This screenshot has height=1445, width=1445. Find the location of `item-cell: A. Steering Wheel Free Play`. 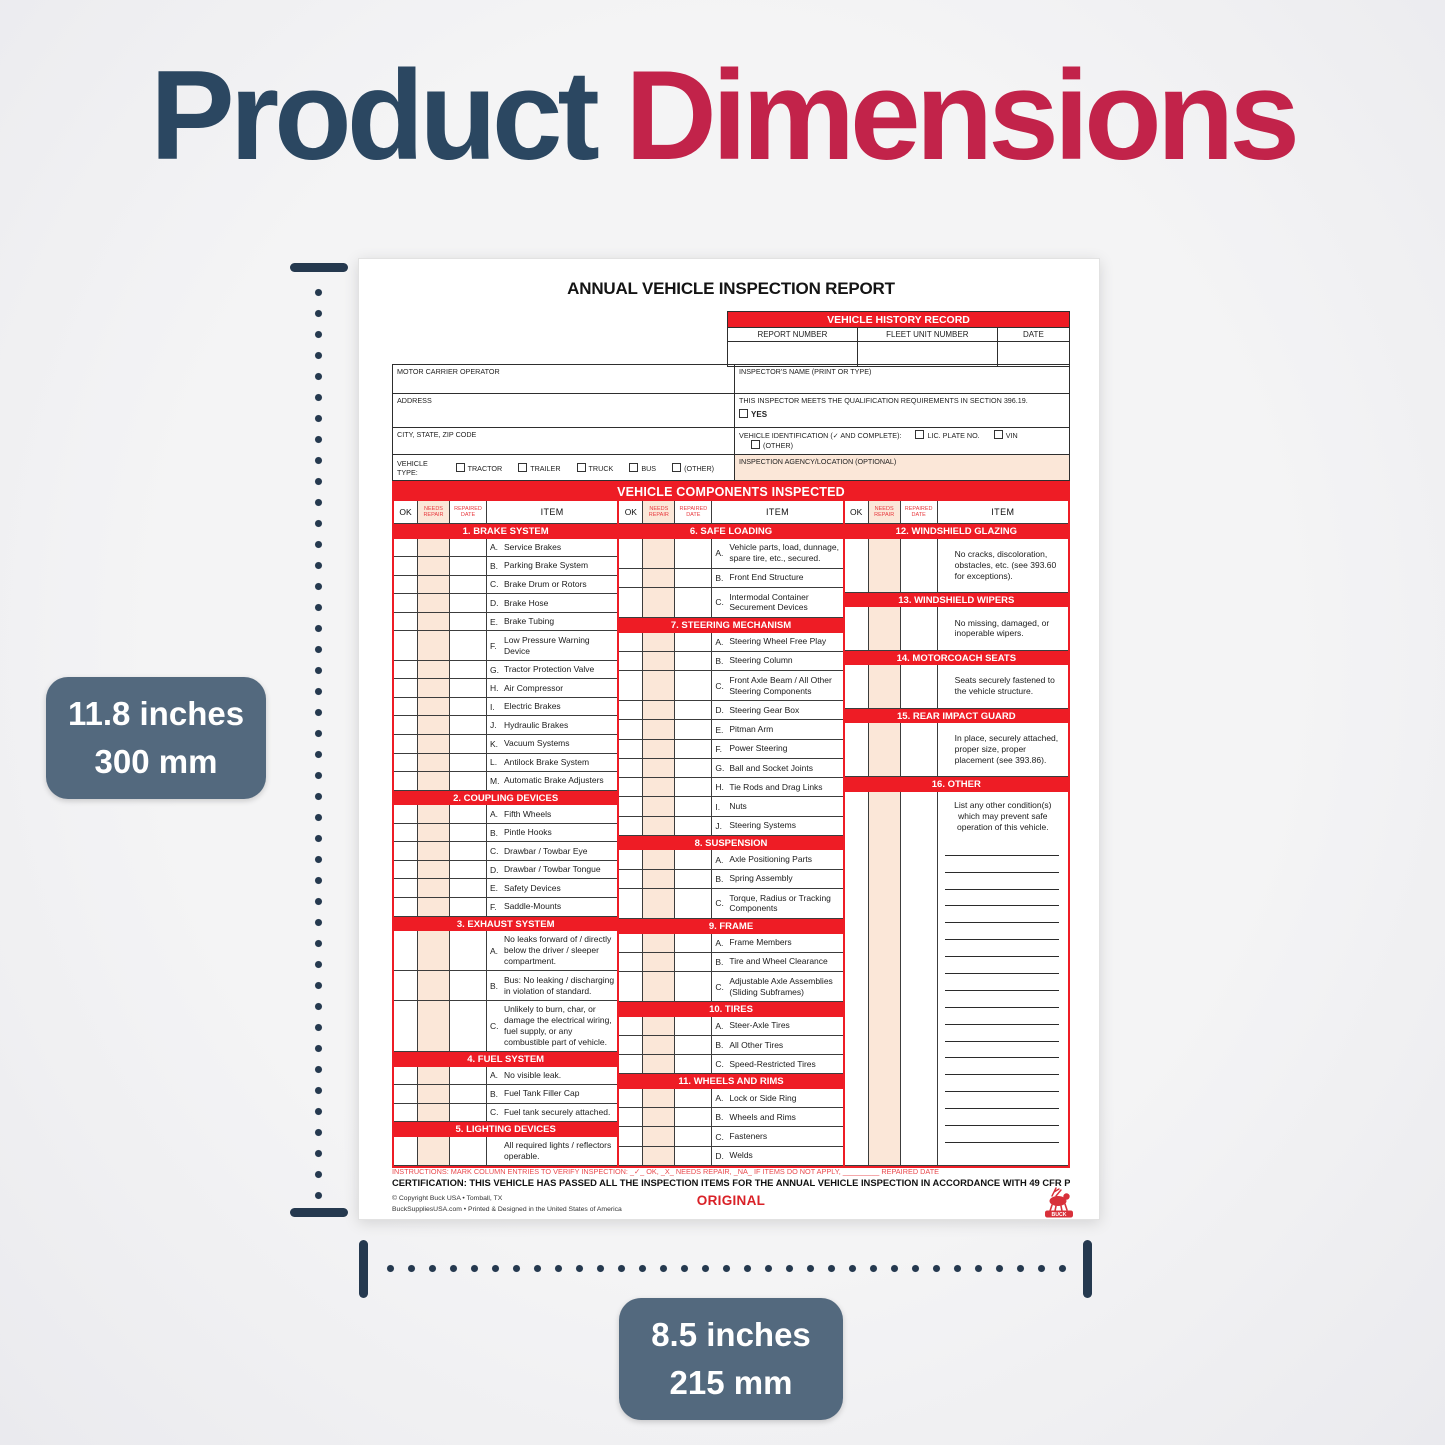

item-cell: A. Steering Wheel Free Play is located at coordinates (777, 642).